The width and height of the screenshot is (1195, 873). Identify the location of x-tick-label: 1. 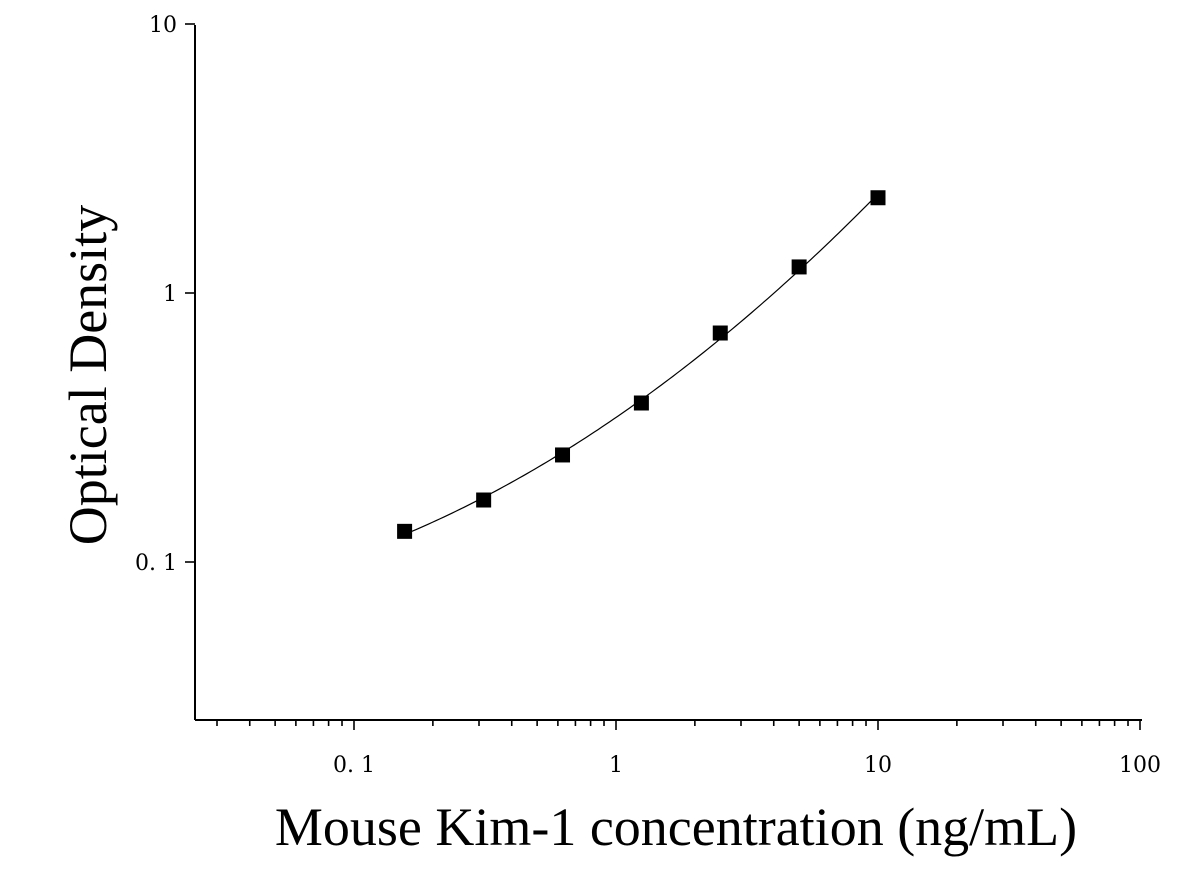
(616, 765).